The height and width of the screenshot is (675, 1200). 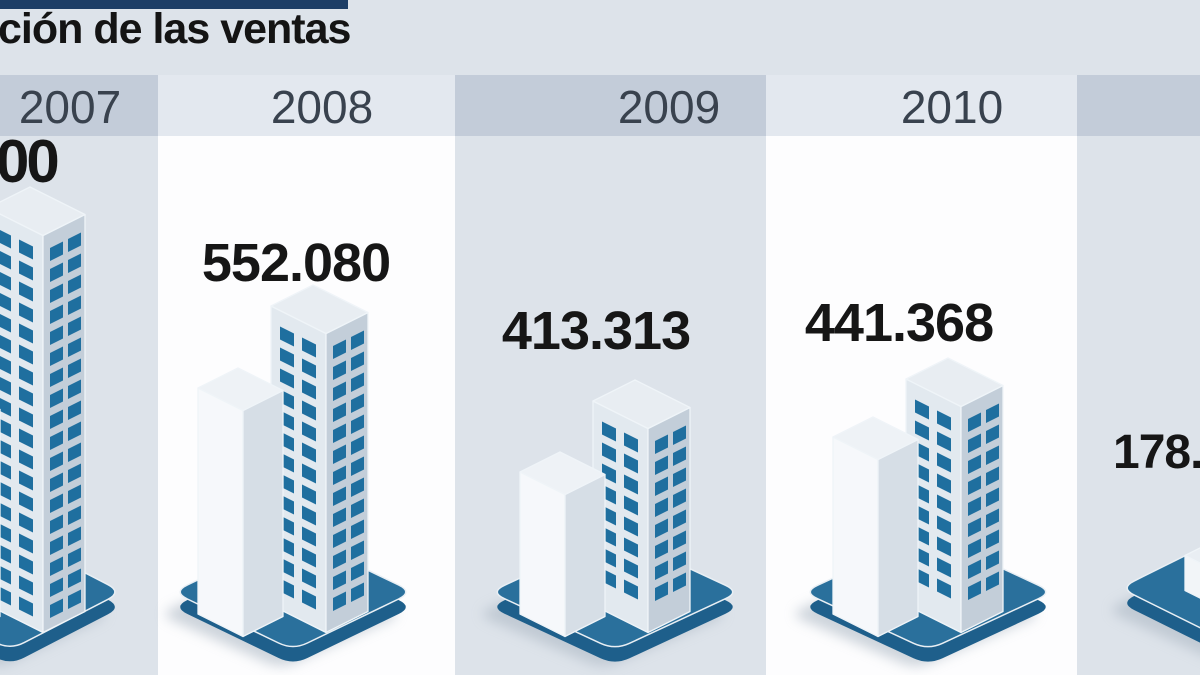 I want to click on year-band-2007, so click(x=79, y=105).